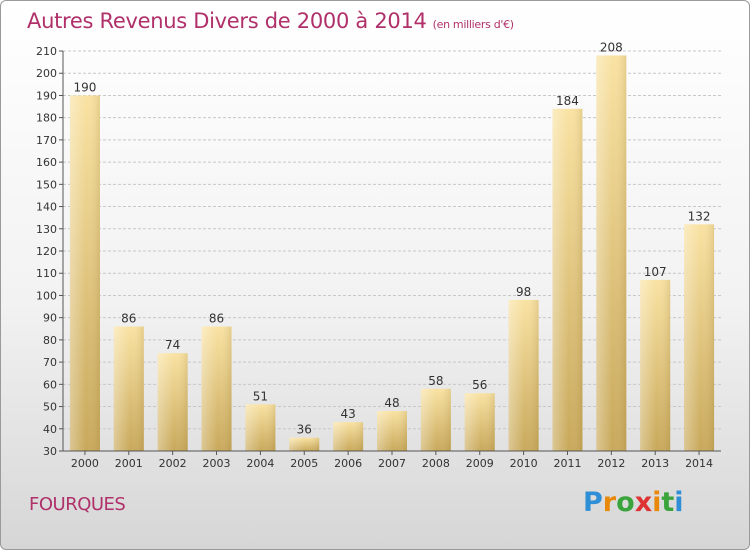 This screenshot has height=550, width=750. Describe the element at coordinates (50, 318) in the screenshot. I see `y-tick-label: 90` at that location.